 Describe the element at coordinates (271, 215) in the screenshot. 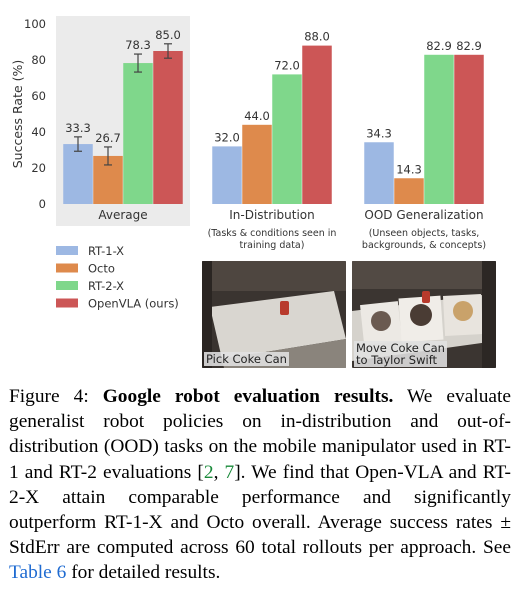

I see `group-label: In-Distribution` at that location.